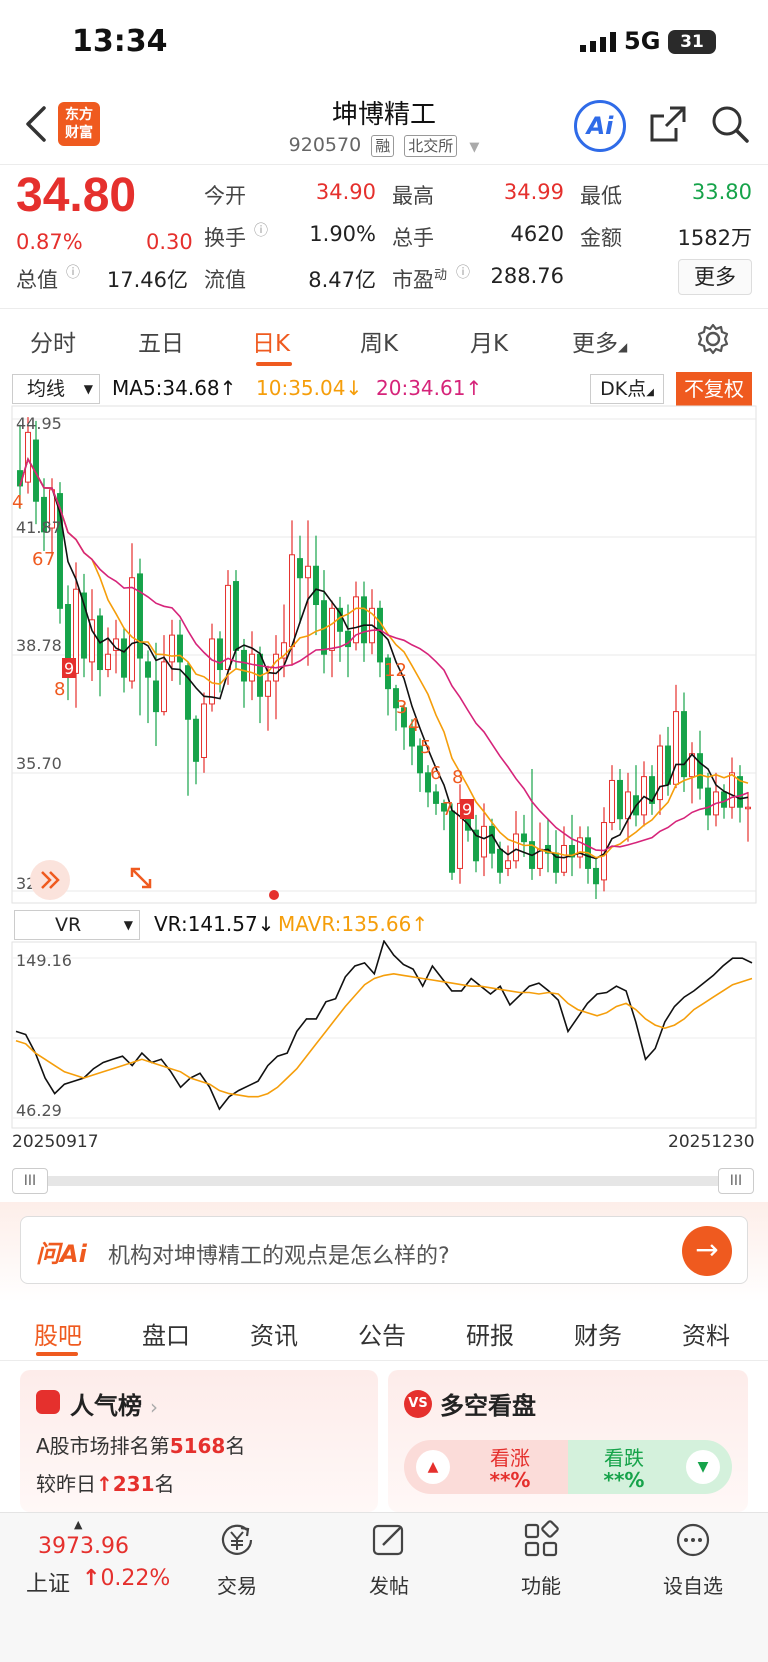  I want to click on tab-news: 资讯, so click(274, 1336).